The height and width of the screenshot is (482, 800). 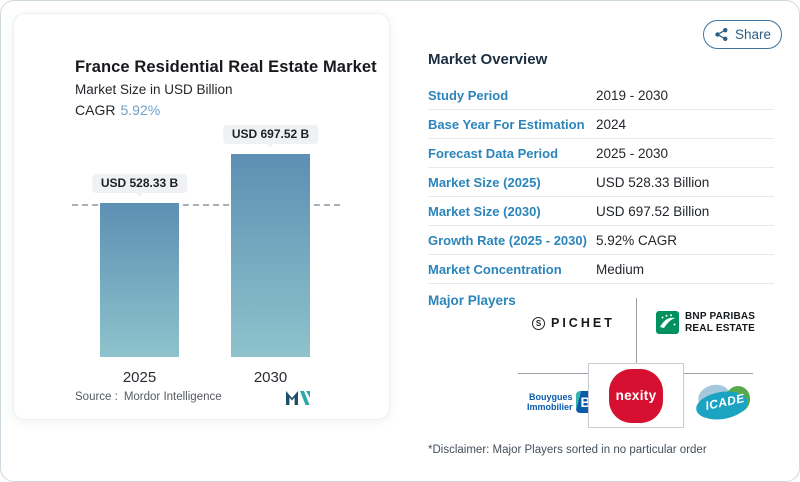 What do you see at coordinates (488, 59) in the screenshot?
I see `overview-heading: Market Overview` at bounding box center [488, 59].